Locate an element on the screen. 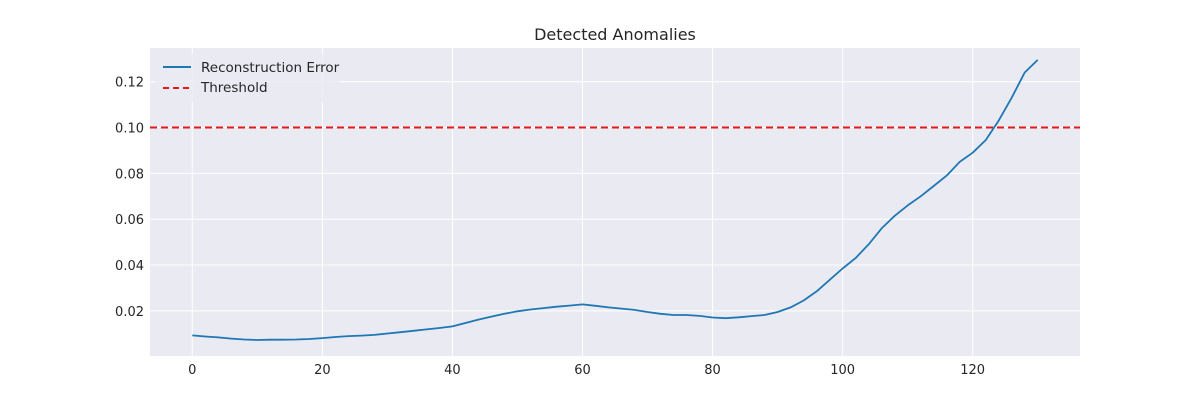 Image resolution: width=1200 pixels, height=400 pixels. x-tick-label: 40 is located at coordinates (452, 370).